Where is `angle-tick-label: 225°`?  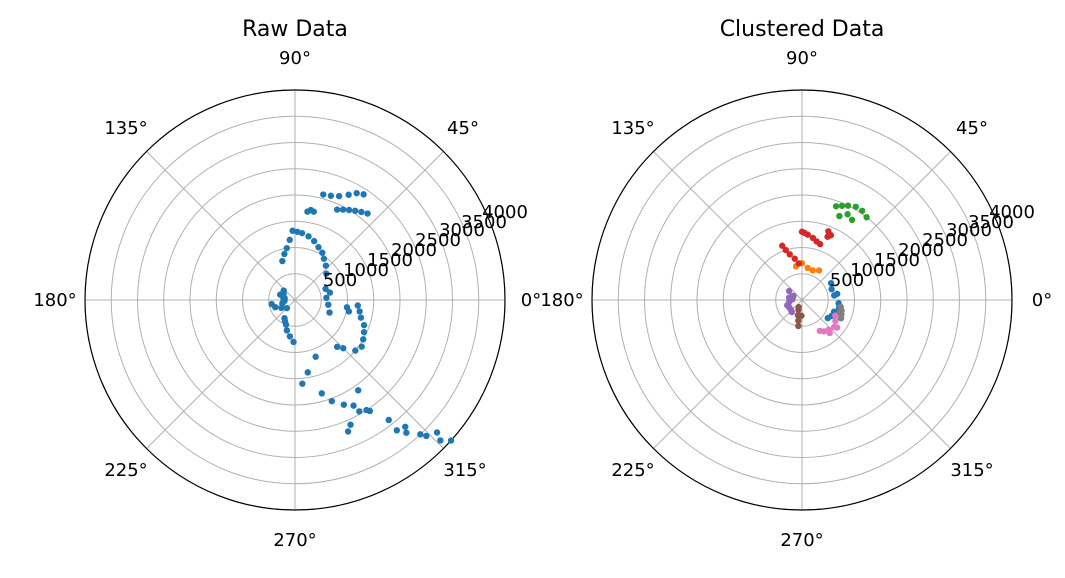
angle-tick-label: 225° is located at coordinates (125, 470).